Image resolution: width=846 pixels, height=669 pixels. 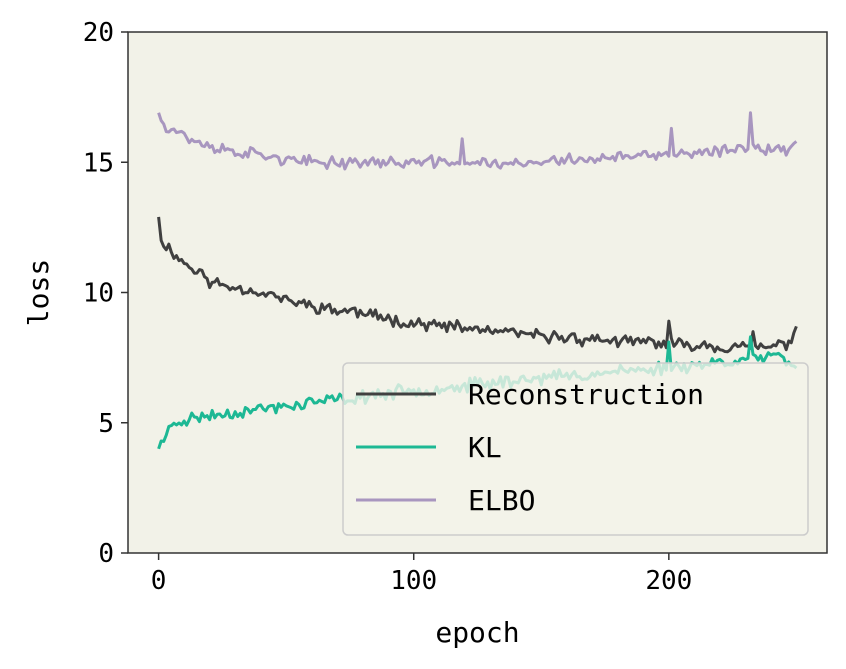 I want to click on y-axis: 0 5 10 15 20, so click(x=105, y=293).